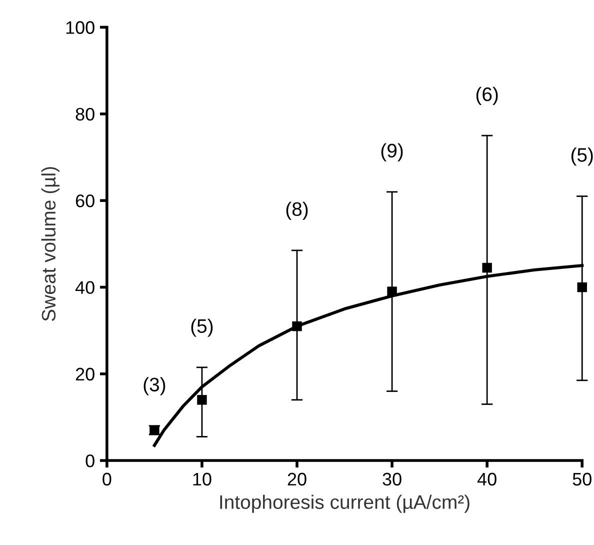 This screenshot has height=545, width=594. I want to click on y-tick-label: 40, so click(84, 287).